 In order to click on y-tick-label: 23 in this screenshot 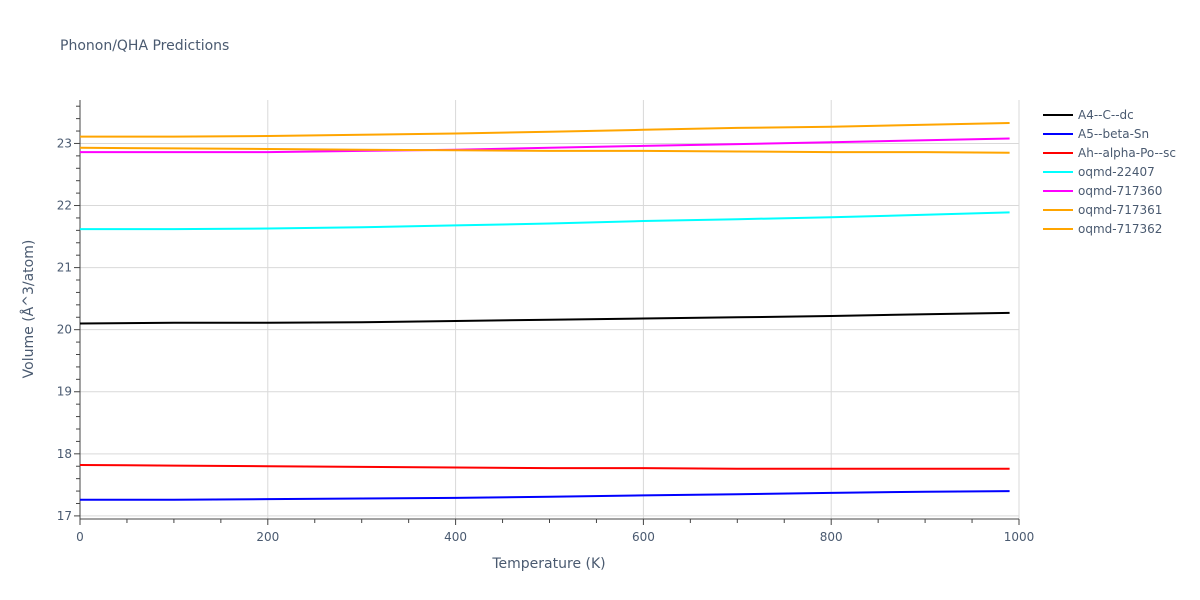, I will do `click(64, 143)`.